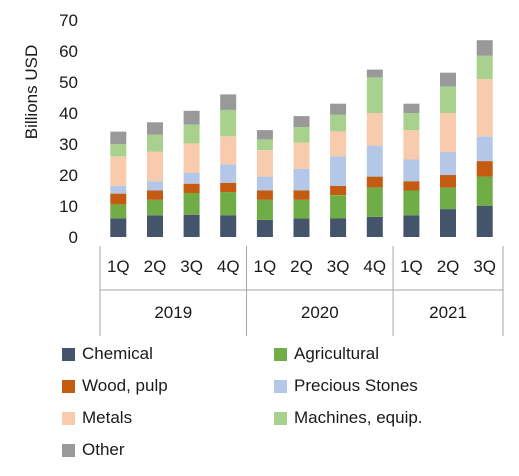 The height and width of the screenshot is (476, 519). I want to click on legend-item-metals: Metals, so click(97, 418).